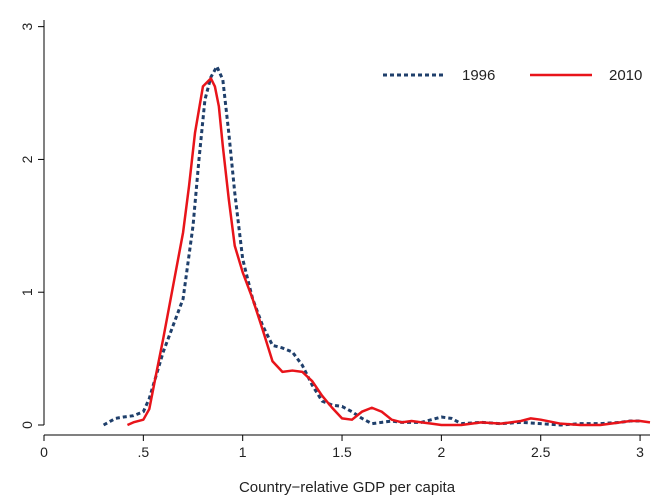  Describe the element at coordinates (512, 75) in the screenshot. I see `legend: 1996 2010` at that location.